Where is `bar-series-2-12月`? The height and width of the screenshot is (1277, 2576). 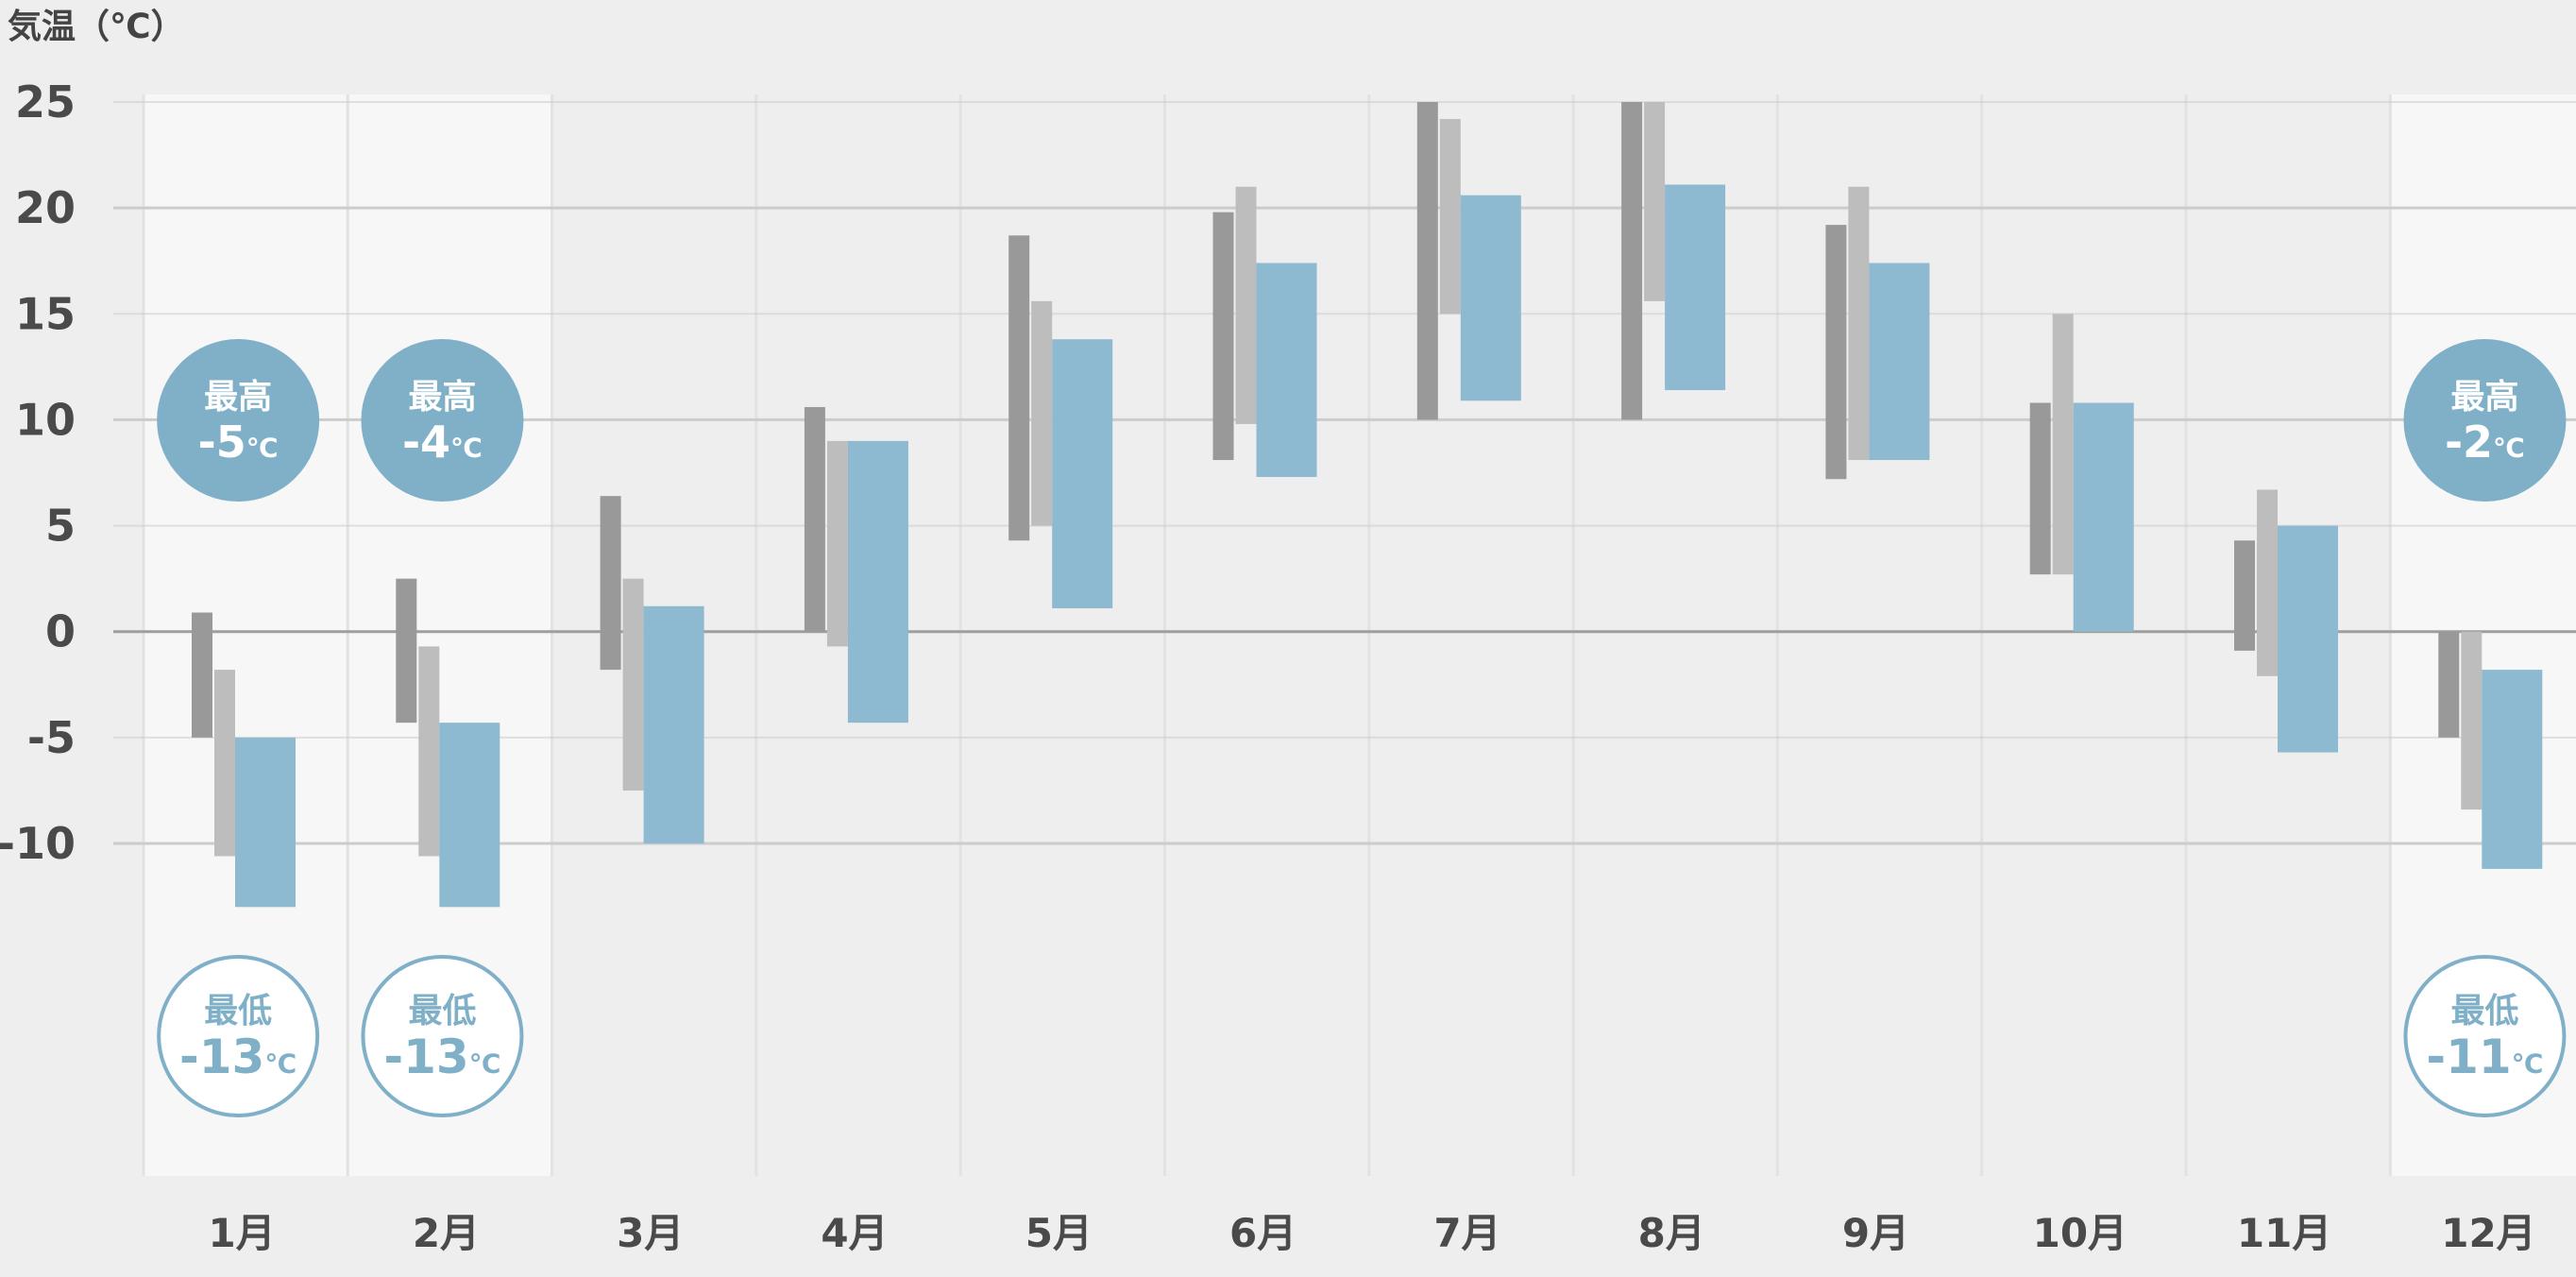 bar-series-2-12月 is located at coordinates (2472, 720).